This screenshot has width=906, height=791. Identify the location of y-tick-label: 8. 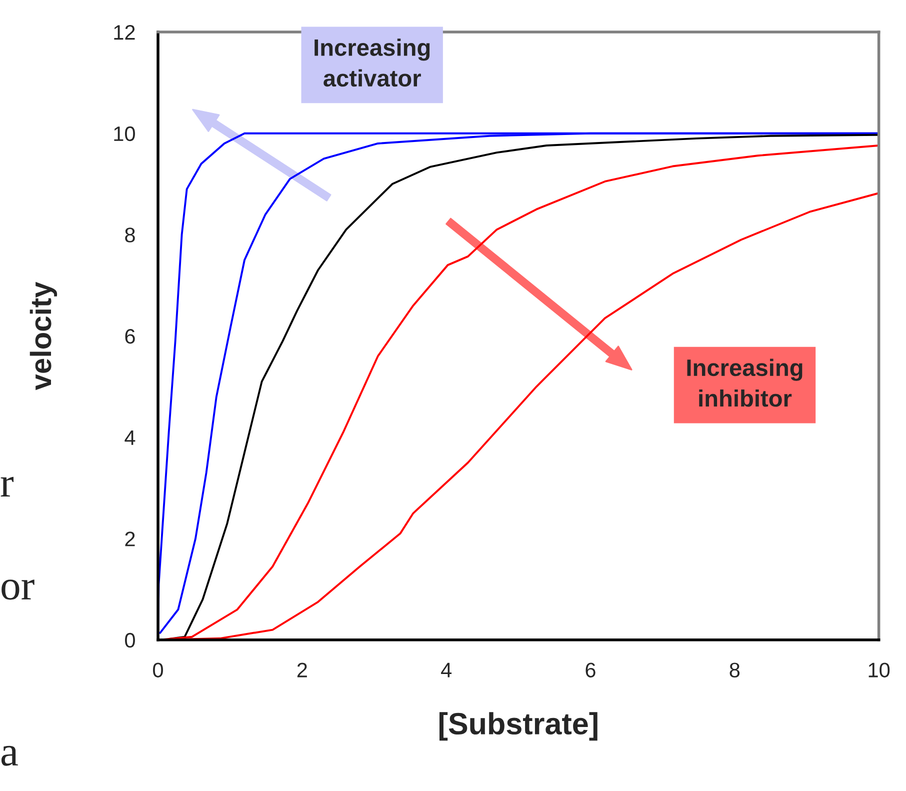
(130, 235).